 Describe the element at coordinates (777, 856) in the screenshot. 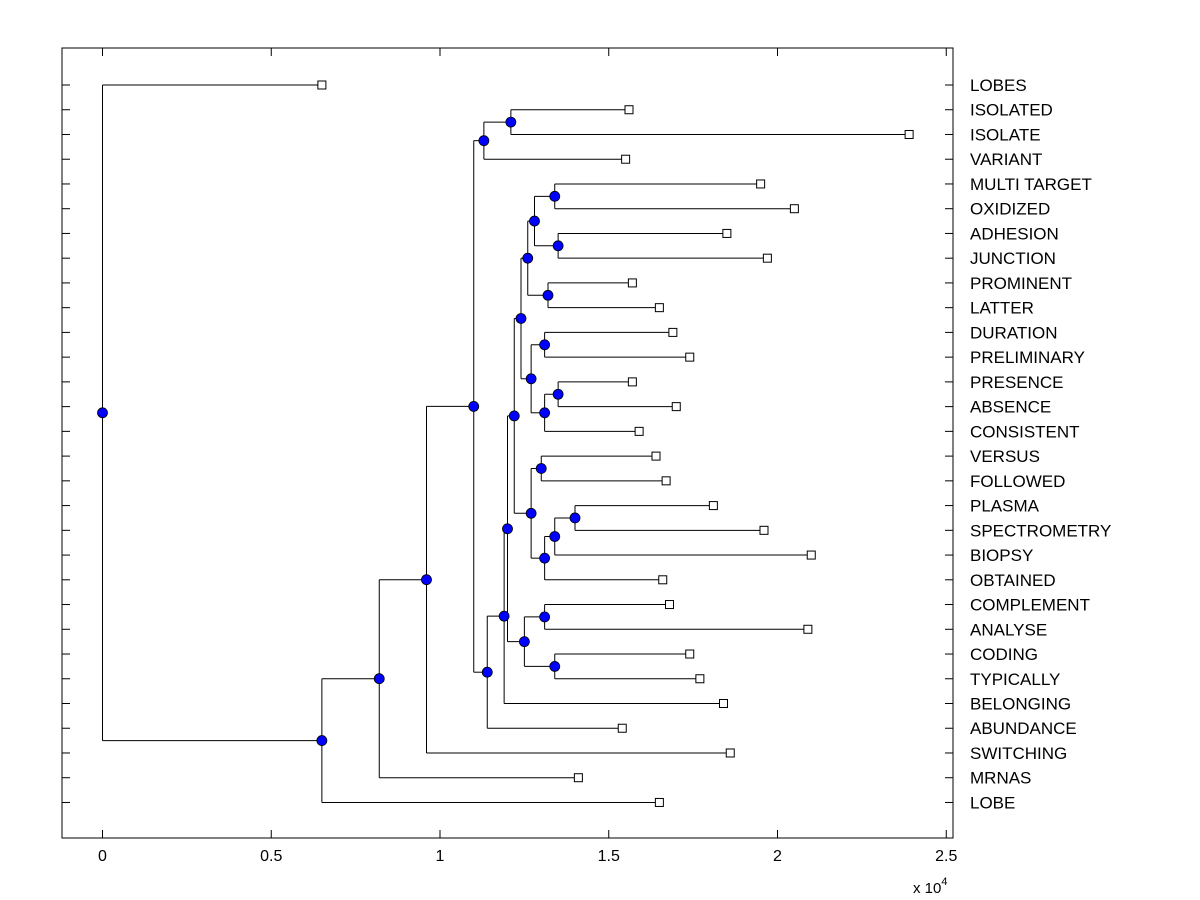

I see `x-tick-label: 2` at that location.